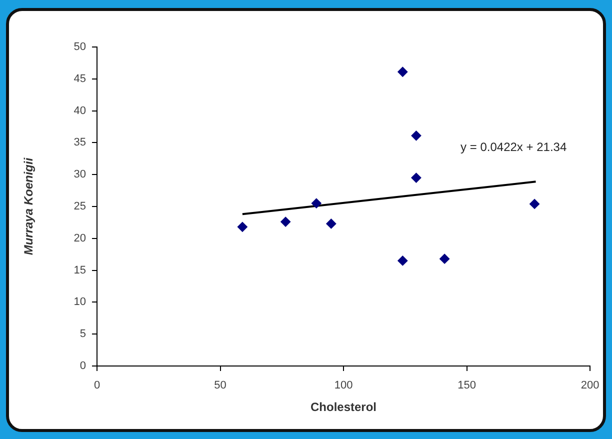  I want to click on annotation: y = 0.0422x + 21.34, so click(513, 147).